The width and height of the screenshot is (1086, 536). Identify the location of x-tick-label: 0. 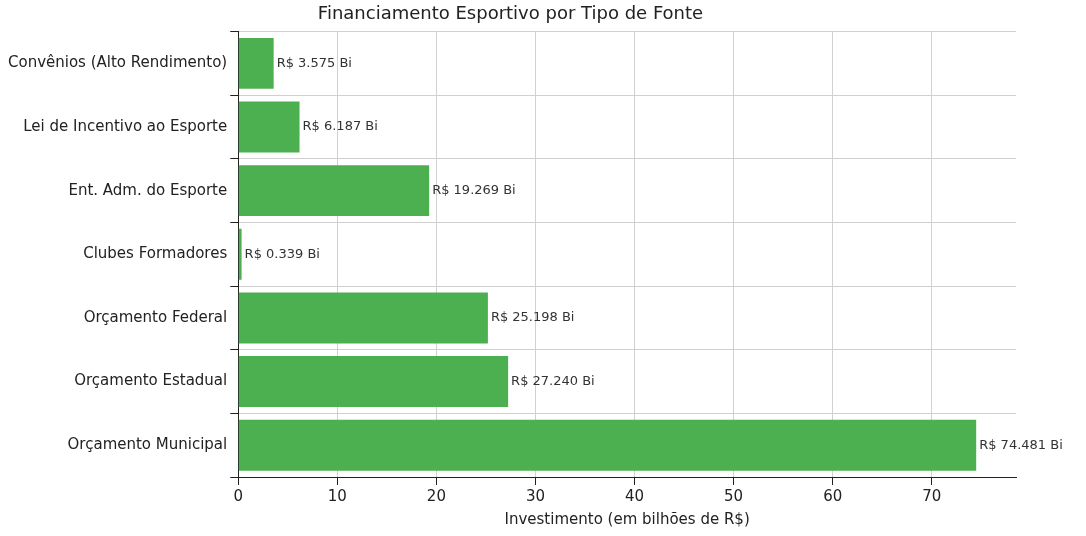
(238, 495).